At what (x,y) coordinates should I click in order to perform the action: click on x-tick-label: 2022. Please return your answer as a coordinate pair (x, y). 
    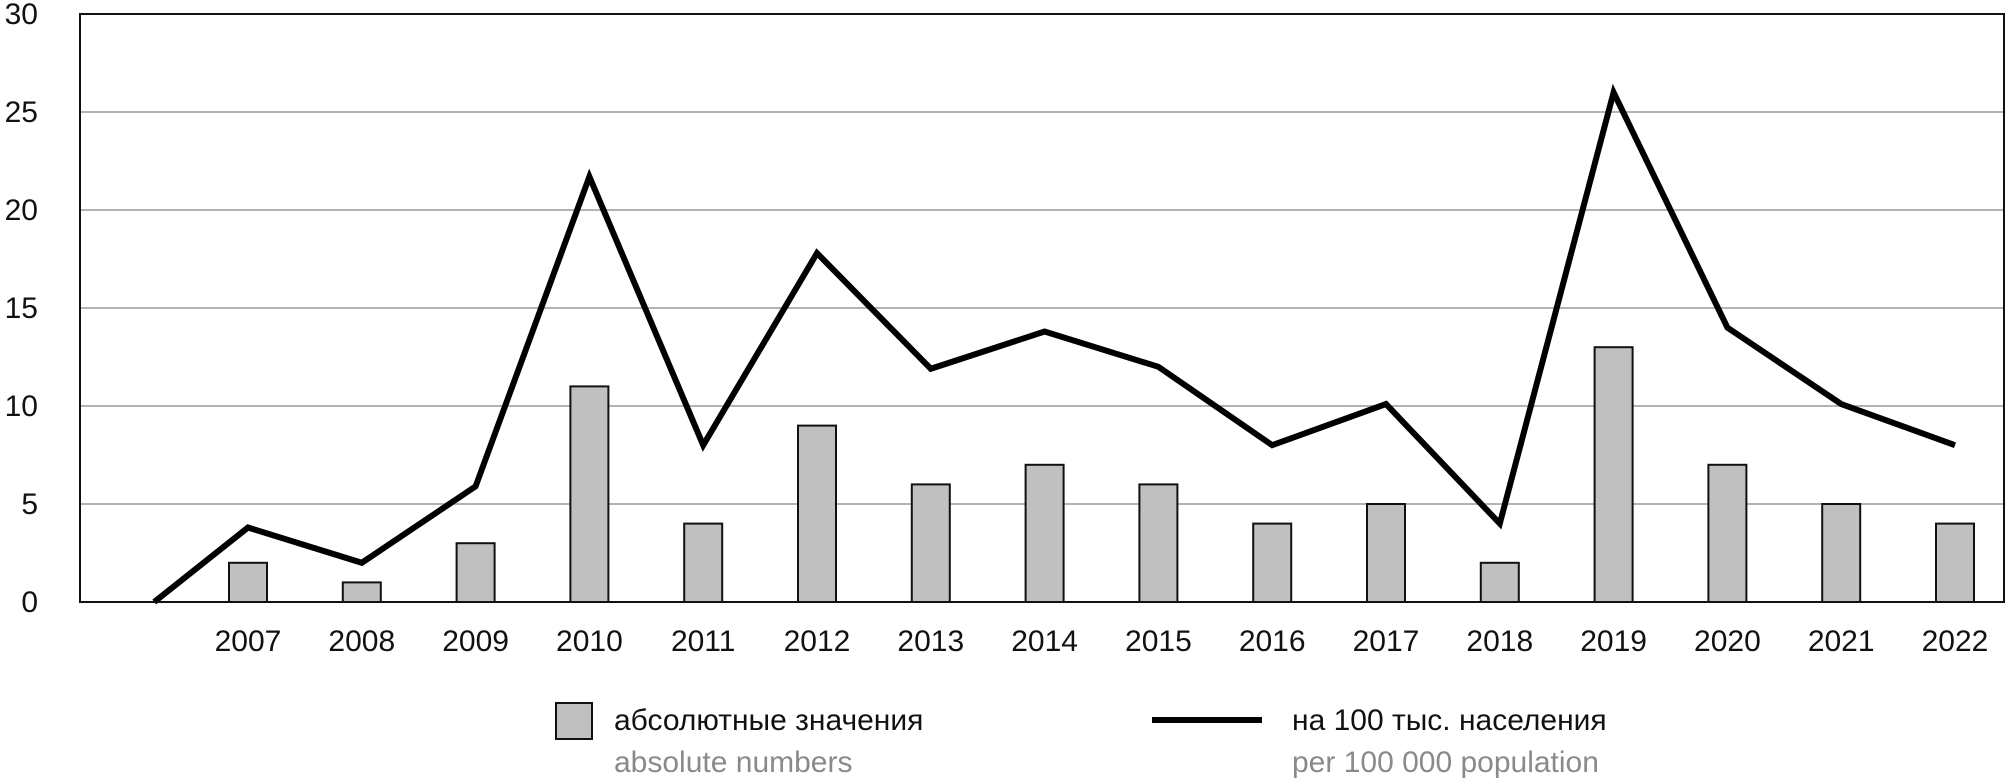
    Looking at the image, I should click on (1955, 641).